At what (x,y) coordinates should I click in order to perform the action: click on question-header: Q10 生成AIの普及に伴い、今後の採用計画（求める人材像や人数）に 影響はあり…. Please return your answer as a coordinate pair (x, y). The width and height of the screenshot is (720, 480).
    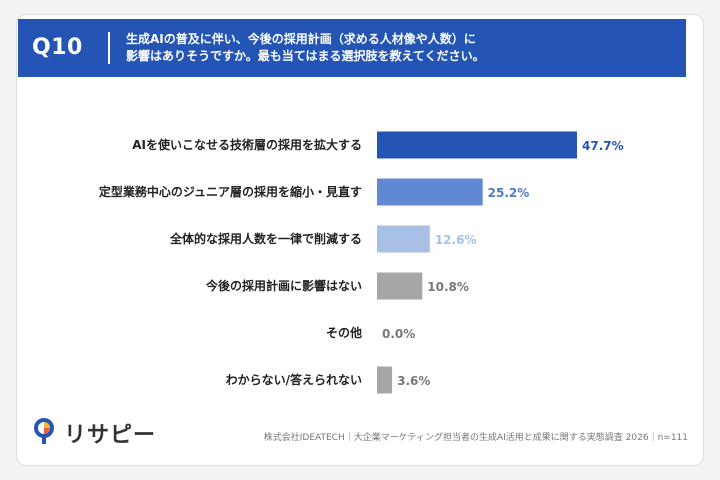
    Looking at the image, I should click on (352, 48).